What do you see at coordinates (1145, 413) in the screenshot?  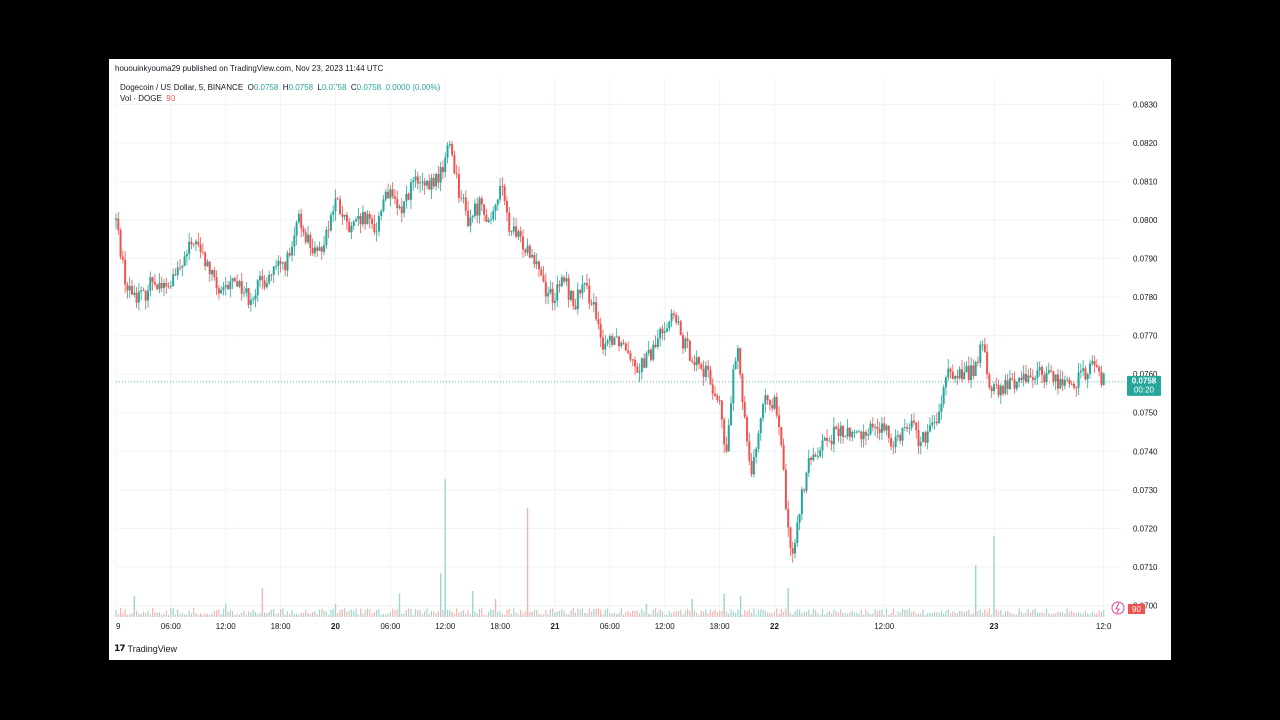 I see `price-tick-label: 0.0750` at bounding box center [1145, 413].